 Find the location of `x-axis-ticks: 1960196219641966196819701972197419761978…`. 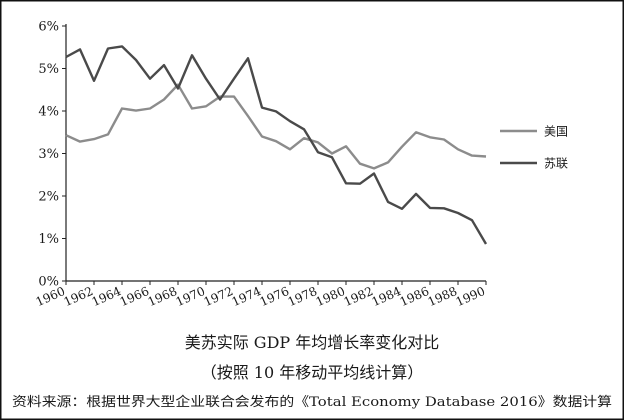

x-axis-ticks: 1960196219641966196819701972197419761978… is located at coordinates (261, 295).